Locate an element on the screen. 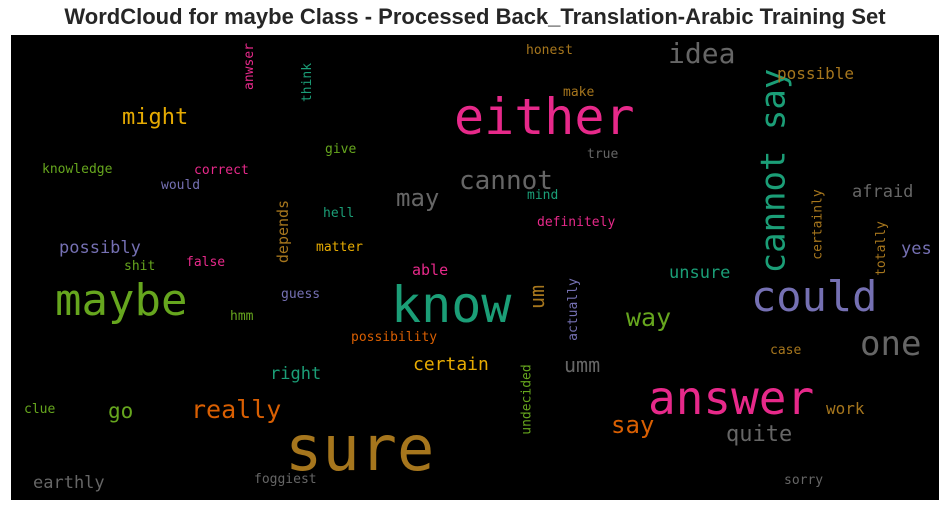 The height and width of the screenshot is (511, 950). word-one: one is located at coordinates (891, 344).